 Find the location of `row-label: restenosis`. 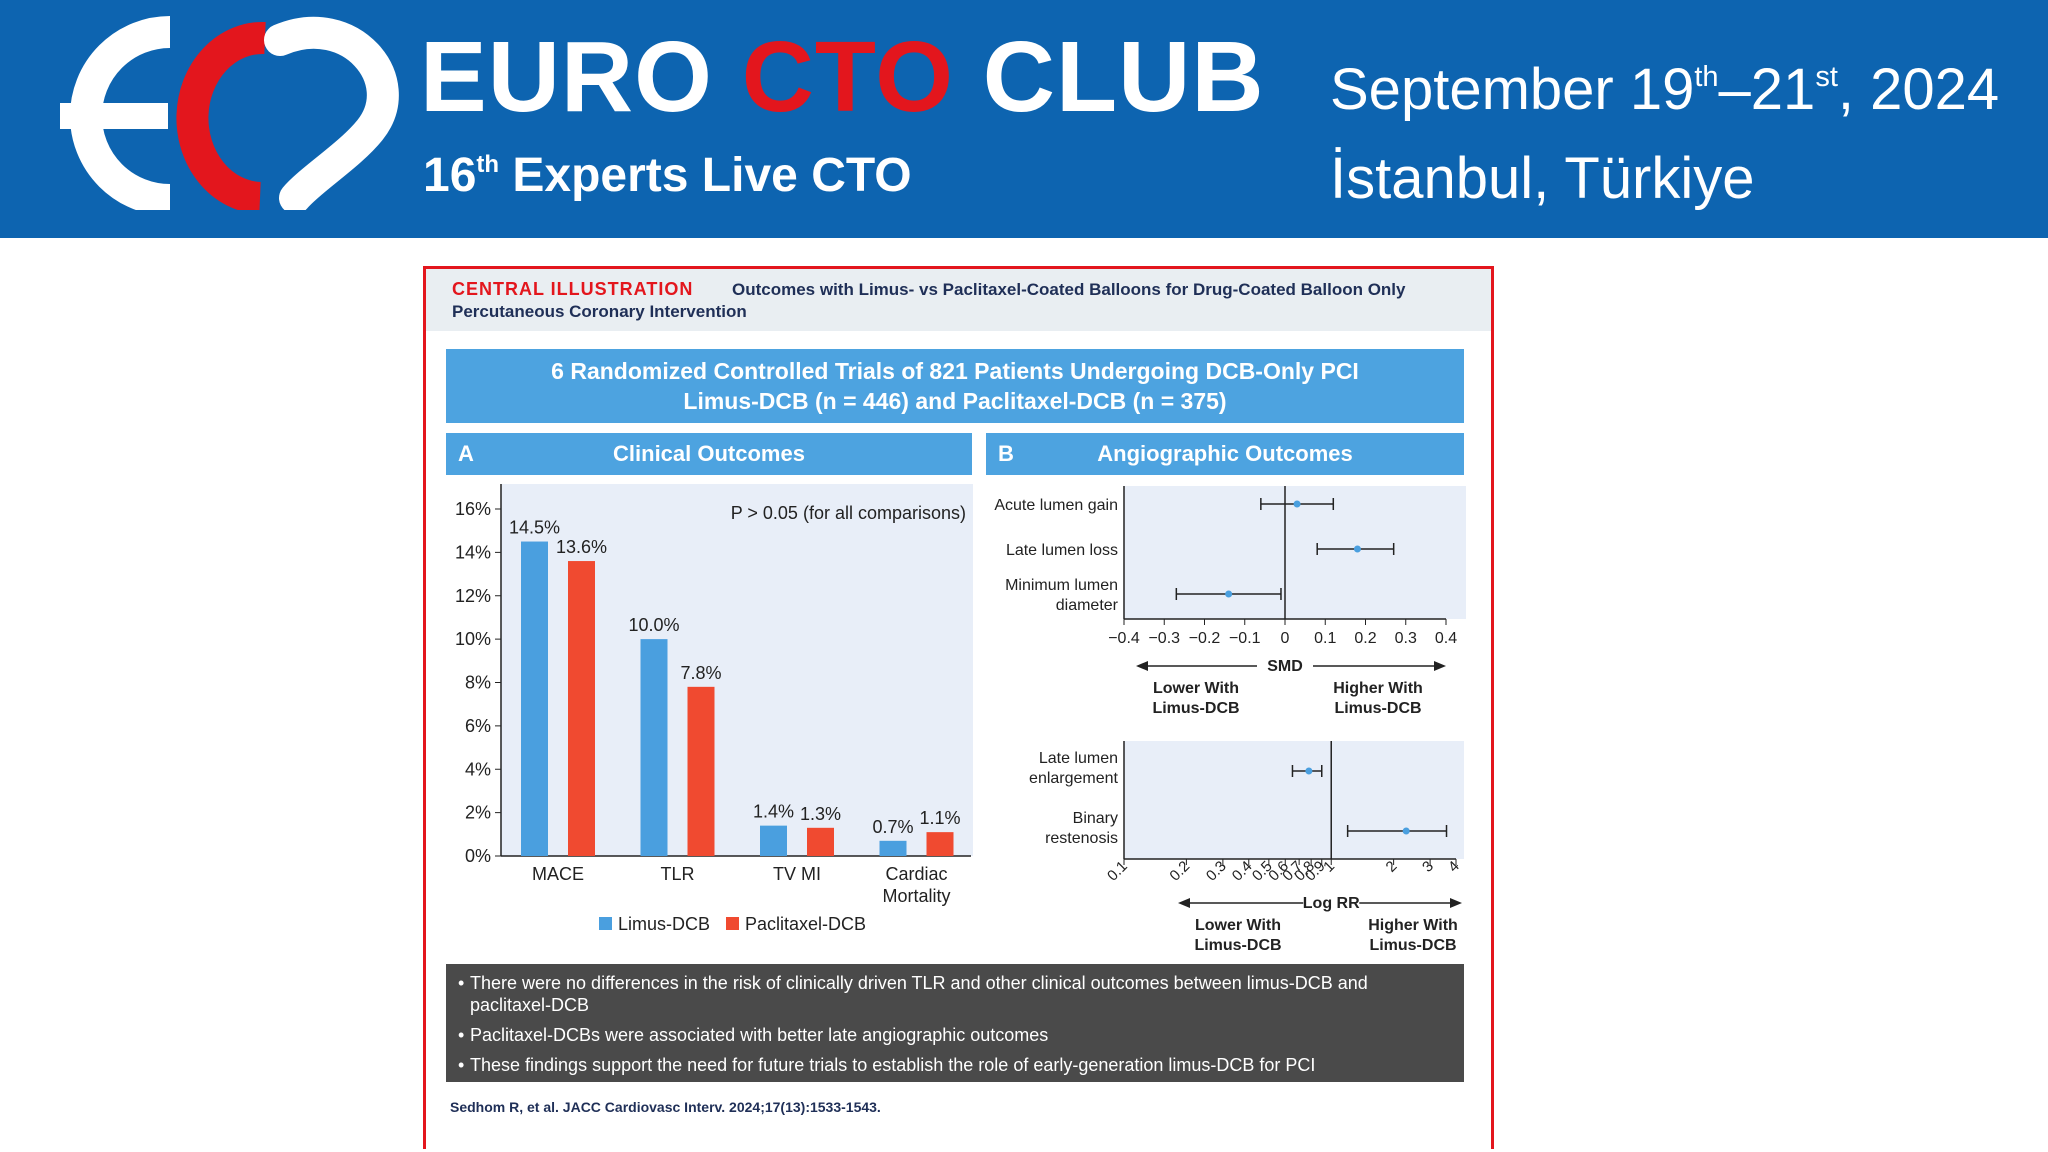

row-label: restenosis is located at coordinates (1081, 838).